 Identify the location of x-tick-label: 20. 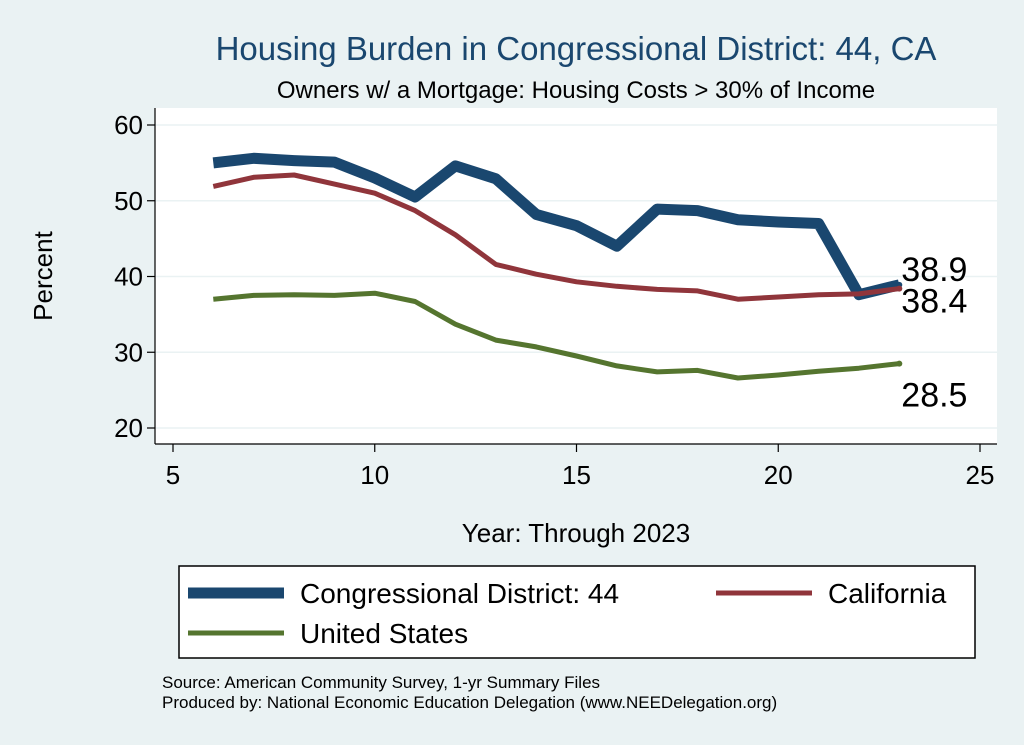
(778, 475).